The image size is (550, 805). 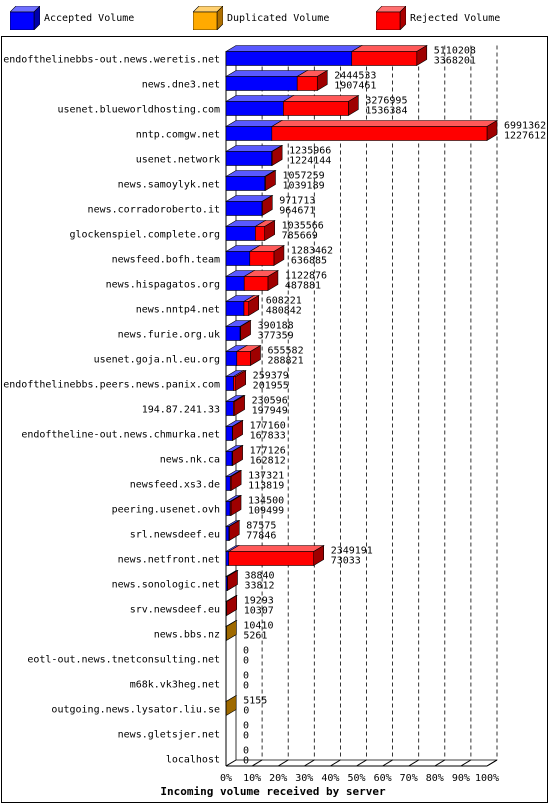 What do you see at coordinates (178, 160) in the screenshot?
I see `category-label: usenet.network` at bounding box center [178, 160].